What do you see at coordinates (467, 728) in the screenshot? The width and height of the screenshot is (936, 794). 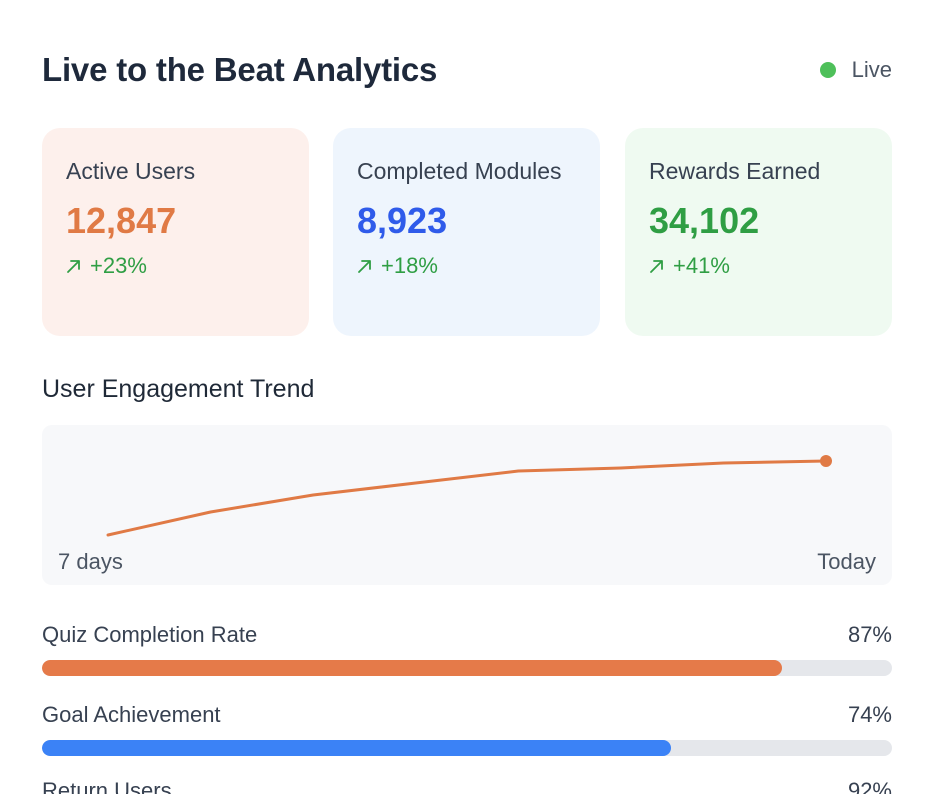 I see `metric-goal-achievement: Goal Achievement 74%` at bounding box center [467, 728].